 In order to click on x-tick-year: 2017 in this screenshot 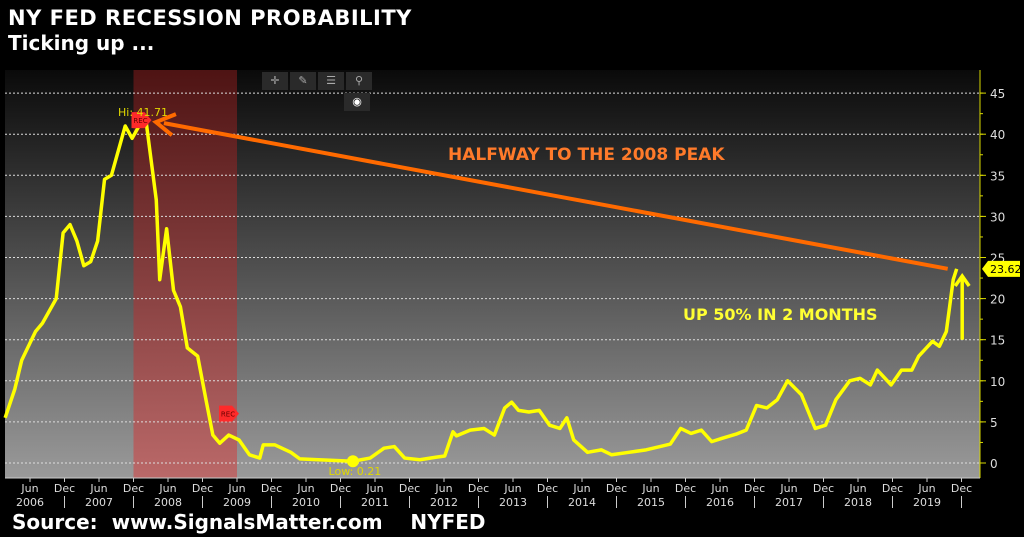, I will do `click(789, 502)`.